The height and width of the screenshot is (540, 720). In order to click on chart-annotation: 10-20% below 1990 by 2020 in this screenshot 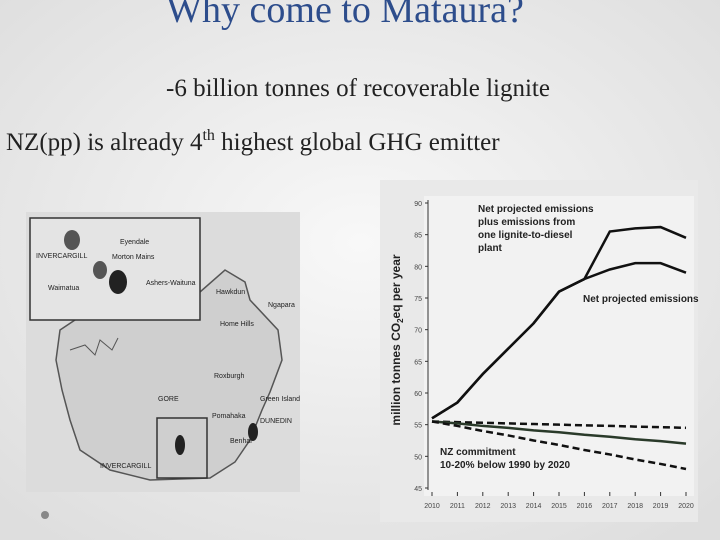, I will do `click(505, 465)`.